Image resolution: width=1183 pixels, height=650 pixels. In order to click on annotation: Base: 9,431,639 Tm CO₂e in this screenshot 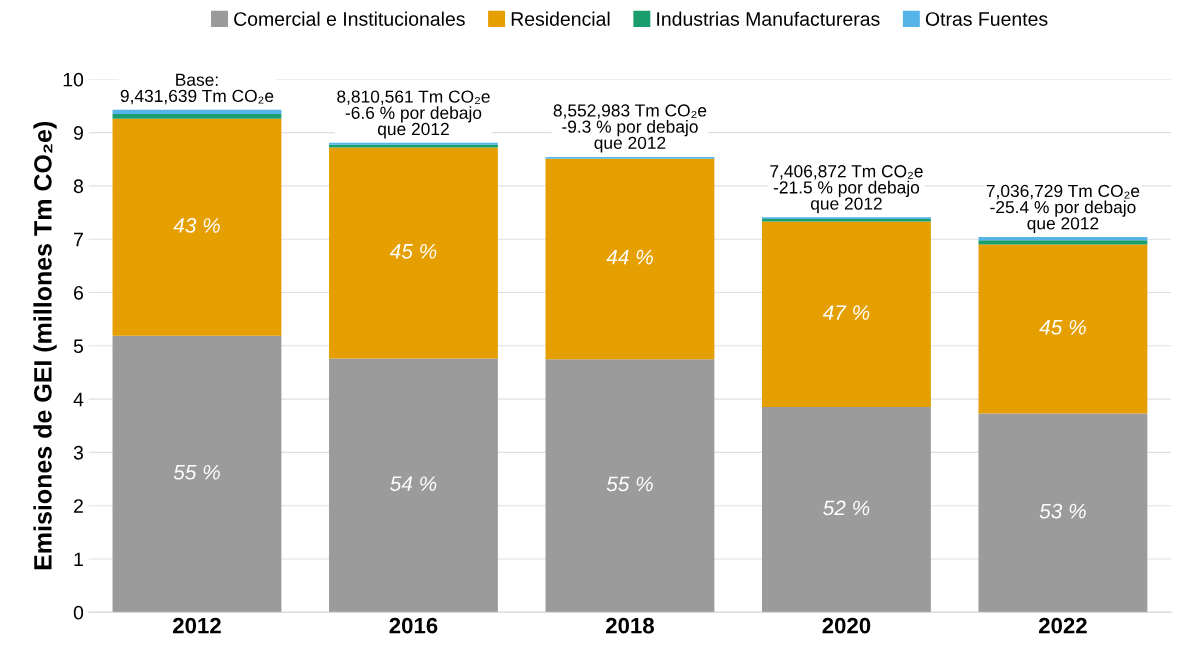, I will do `click(197, 89)`.